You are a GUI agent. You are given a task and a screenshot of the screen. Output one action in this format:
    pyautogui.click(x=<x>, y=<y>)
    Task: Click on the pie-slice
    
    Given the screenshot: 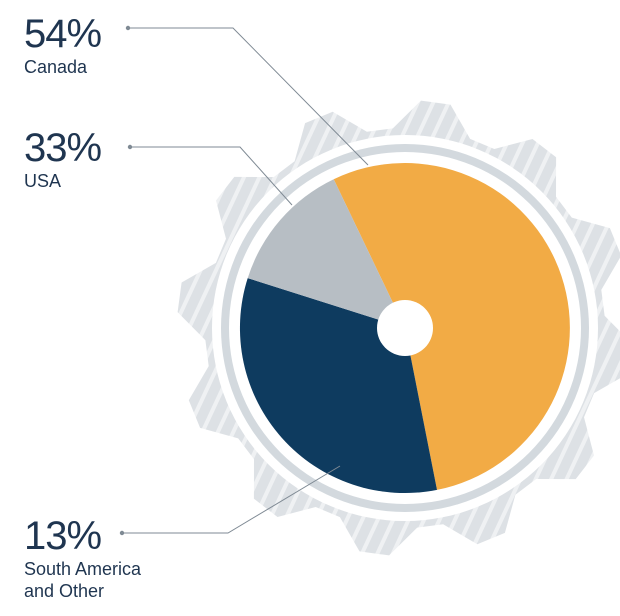 What is the action you would take?
    pyautogui.click(x=326, y=253)
    